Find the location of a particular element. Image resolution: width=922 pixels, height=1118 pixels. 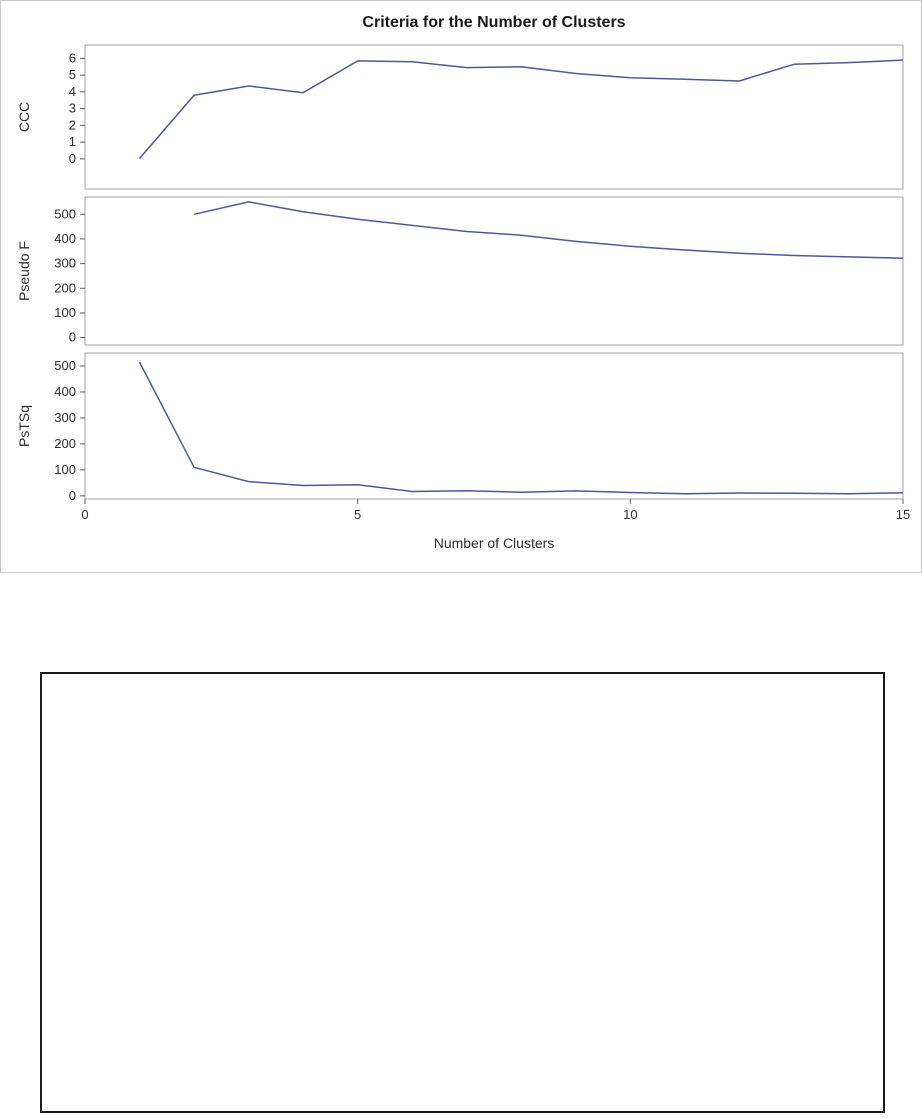

panel-border-ccc is located at coordinates (494, 117).